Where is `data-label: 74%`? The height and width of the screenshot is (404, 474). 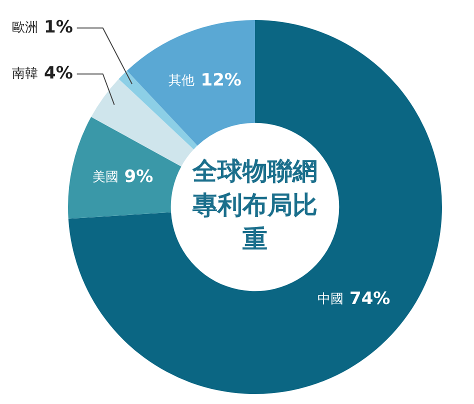
data-label: 74% is located at coordinates (369, 299).